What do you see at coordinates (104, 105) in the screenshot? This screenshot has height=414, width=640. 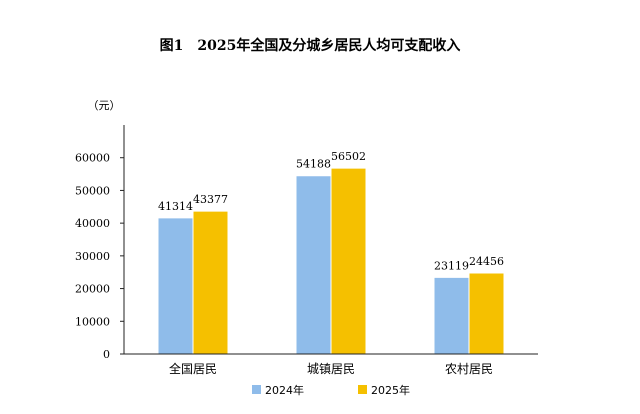 I see `y-unit-label: （元）` at bounding box center [104, 105].